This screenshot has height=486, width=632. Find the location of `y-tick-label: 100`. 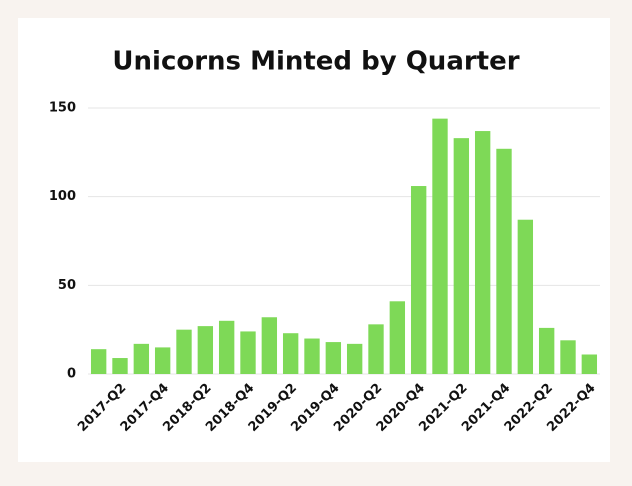

y-tick-label: 100 is located at coordinates (62, 196).